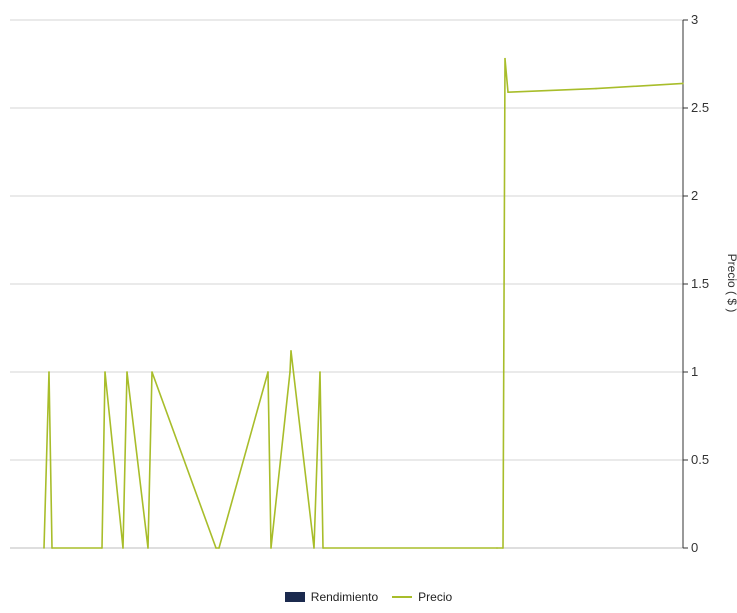 This screenshot has width=737, height=613. What do you see at coordinates (694, 195) in the screenshot?
I see `y-tick-label: 2` at bounding box center [694, 195].